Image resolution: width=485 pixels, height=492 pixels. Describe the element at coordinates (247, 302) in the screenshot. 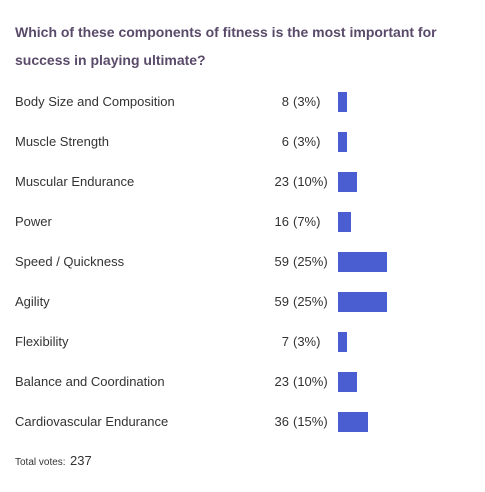

I see `result-row: Agility 59 (25%)` at that location.